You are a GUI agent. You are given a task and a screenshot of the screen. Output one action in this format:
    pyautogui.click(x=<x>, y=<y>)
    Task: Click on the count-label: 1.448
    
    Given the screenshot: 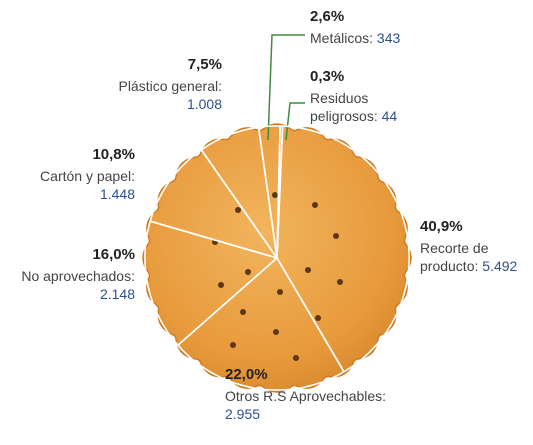 What is the action you would take?
    pyautogui.click(x=117, y=194)
    